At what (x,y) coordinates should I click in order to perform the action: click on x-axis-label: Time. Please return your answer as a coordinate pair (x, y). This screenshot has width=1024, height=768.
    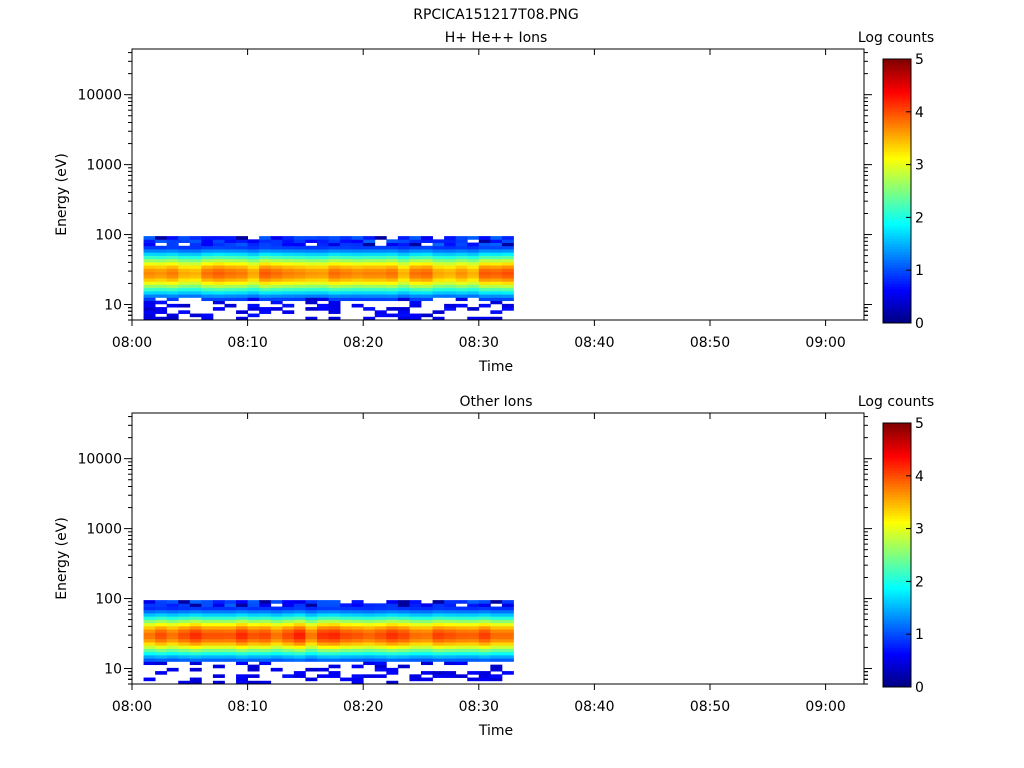
    Looking at the image, I should click on (495, 731).